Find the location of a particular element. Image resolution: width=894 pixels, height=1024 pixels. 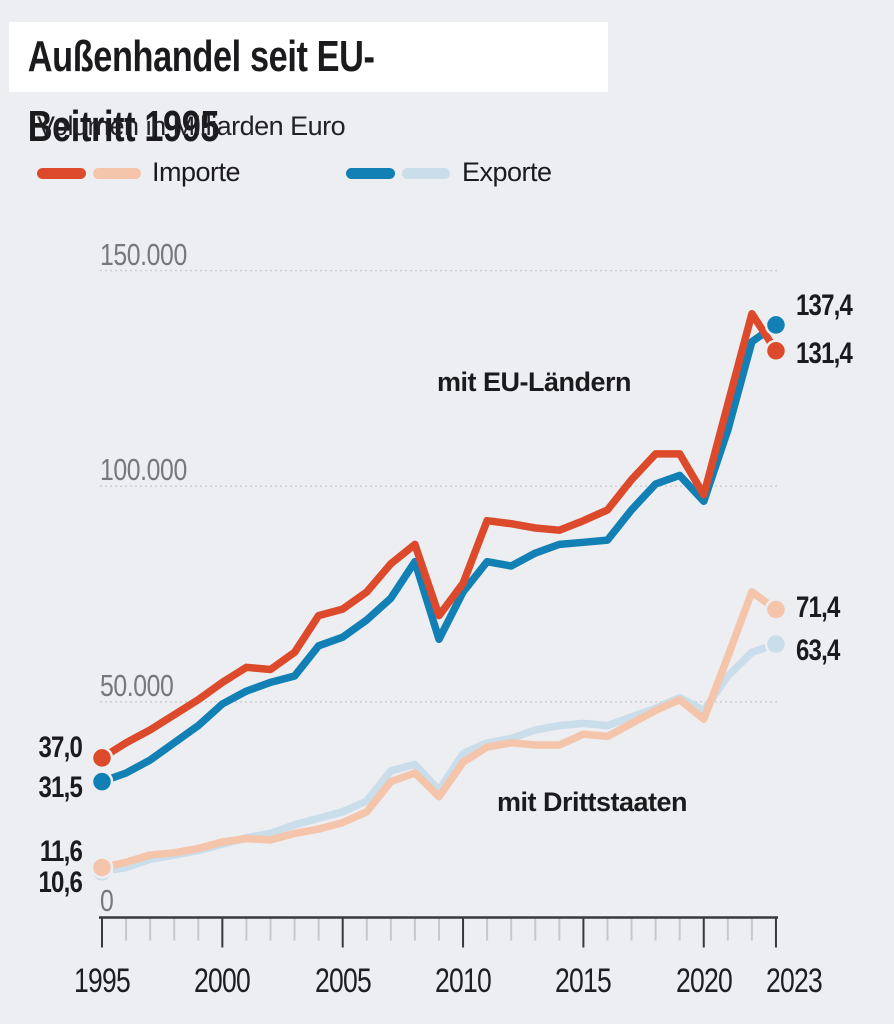

x-tick-2000: 2000 is located at coordinates (222, 981).